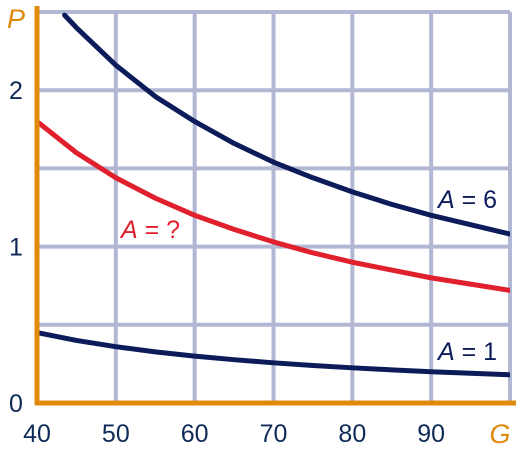 The image size is (521, 451). What do you see at coordinates (149, 230) in the screenshot?
I see `series-label-2: A = ?` at bounding box center [149, 230].